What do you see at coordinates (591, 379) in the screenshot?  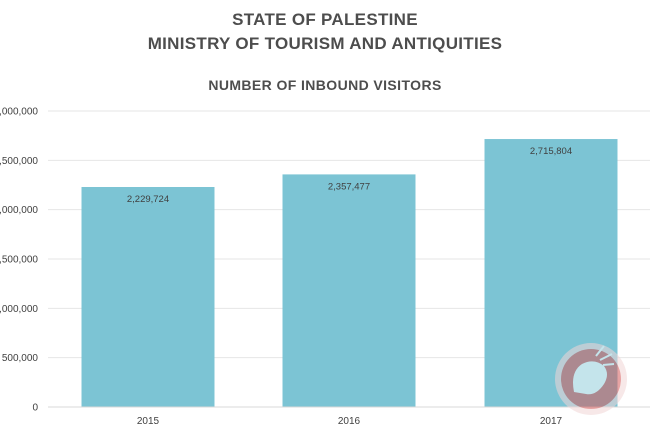 I see `logo-seal-icon` at bounding box center [591, 379].